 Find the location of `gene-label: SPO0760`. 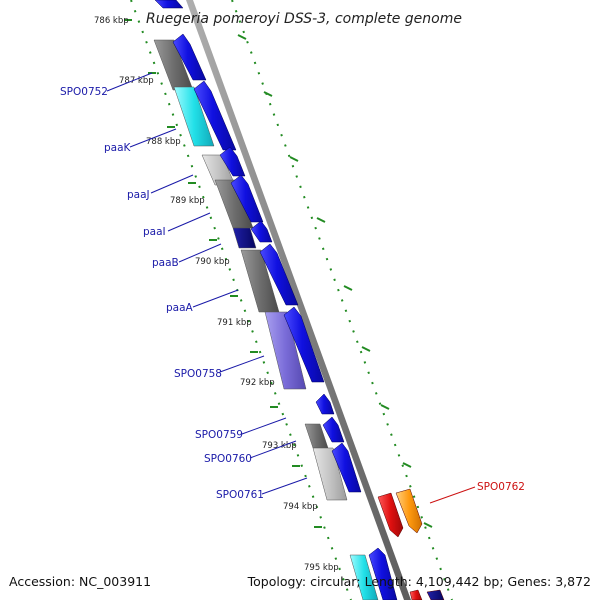

gene-label: SPO0760 is located at coordinates (228, 459).